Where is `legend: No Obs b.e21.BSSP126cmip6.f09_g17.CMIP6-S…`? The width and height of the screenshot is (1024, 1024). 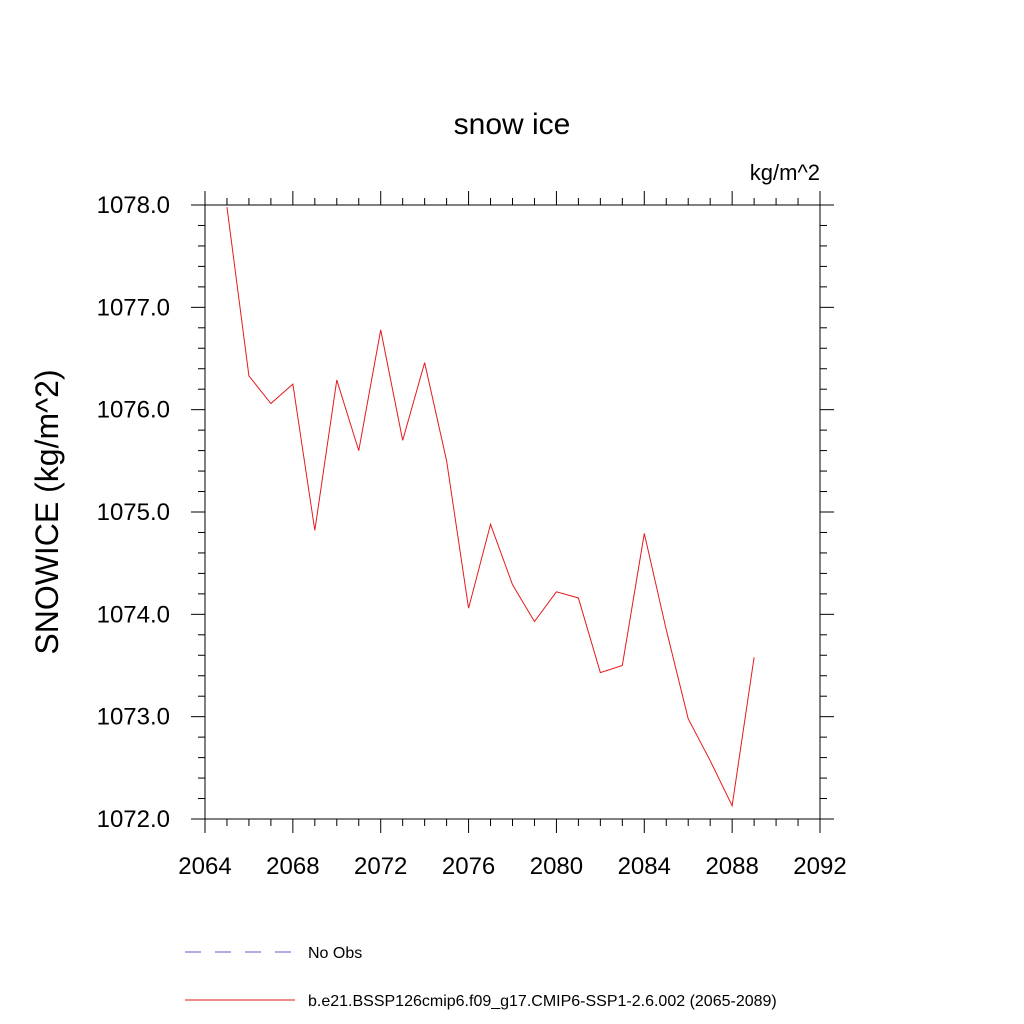
legend: No Obs b.e21.BSSP126cmip6.f09_g17.CMIP6-S… is located at coordinates (481, 977).